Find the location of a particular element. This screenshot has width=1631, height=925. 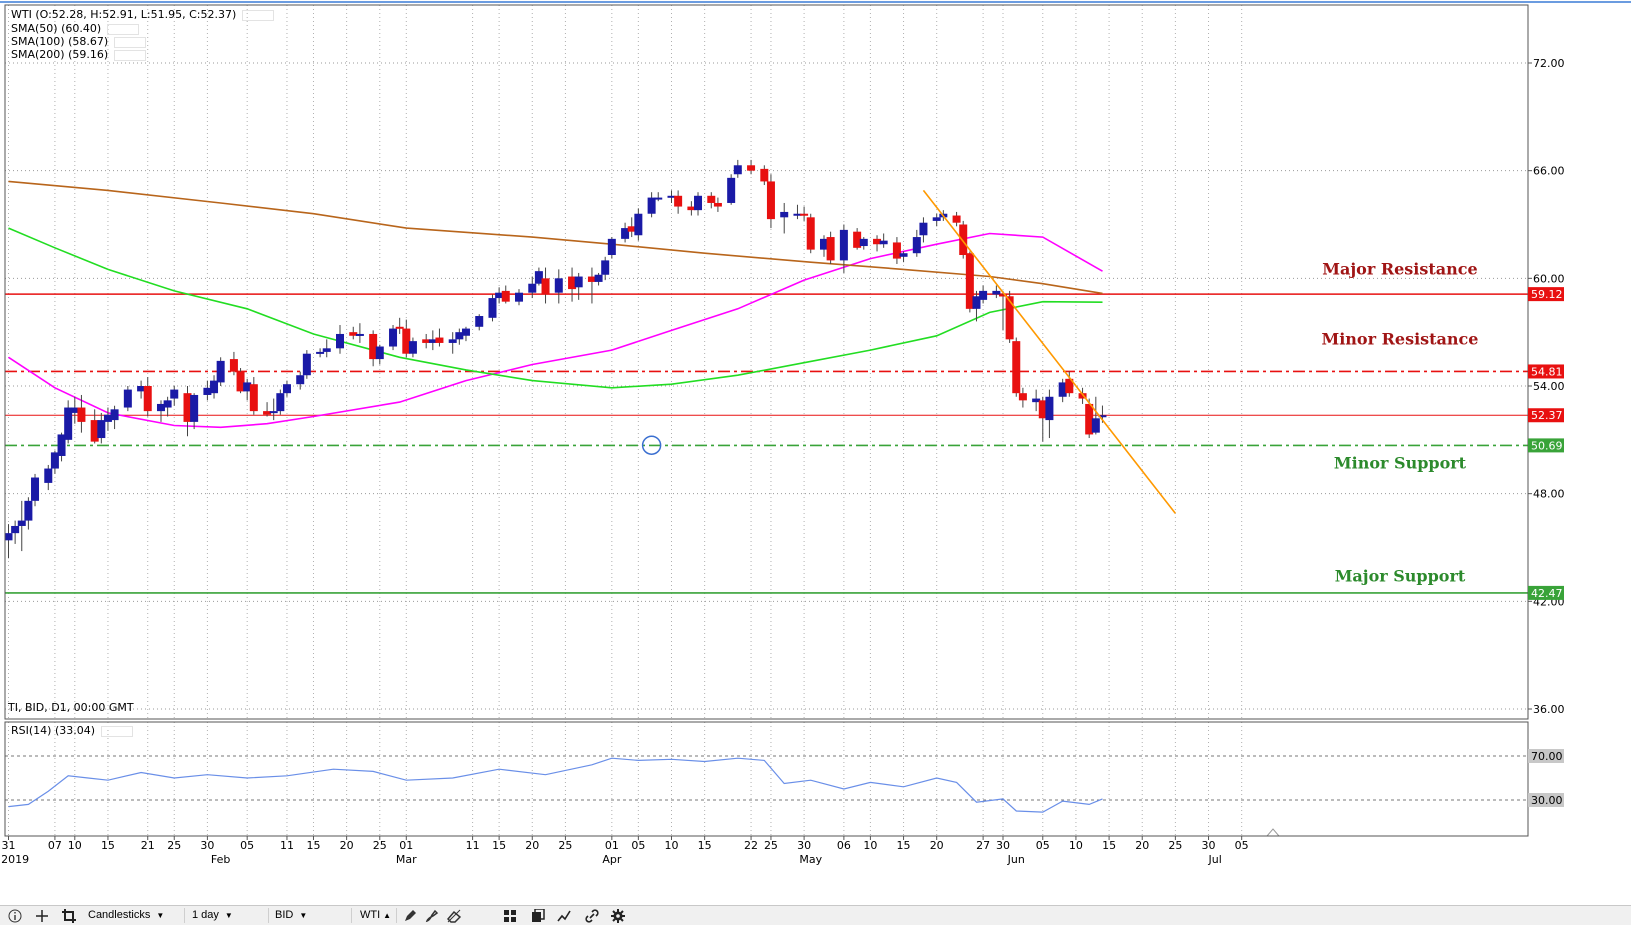

x-month-label: 2019 is located at coordinates (15, 859).